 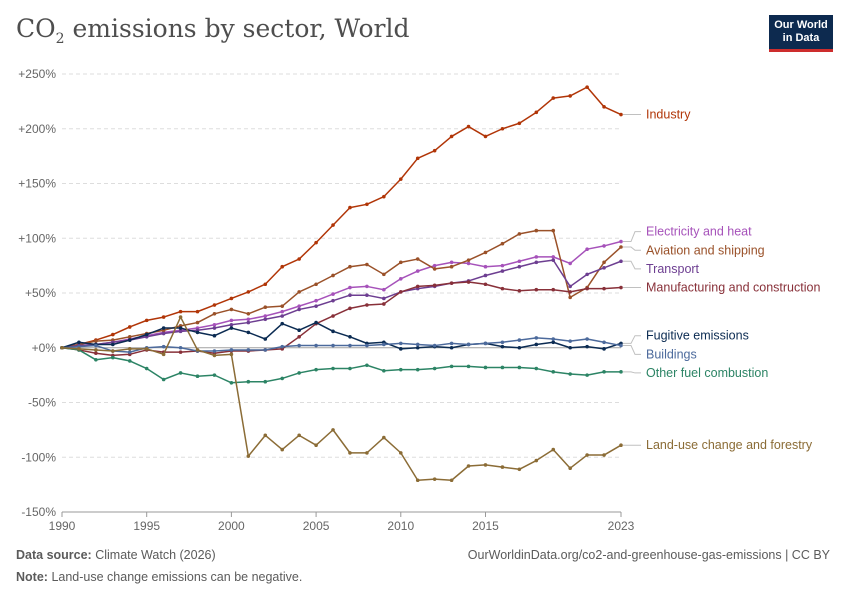 What do you see at coordinates (231, 526) in the screenshot?
I see `x-tick-label: 2000` at bounding box center [231, 526].